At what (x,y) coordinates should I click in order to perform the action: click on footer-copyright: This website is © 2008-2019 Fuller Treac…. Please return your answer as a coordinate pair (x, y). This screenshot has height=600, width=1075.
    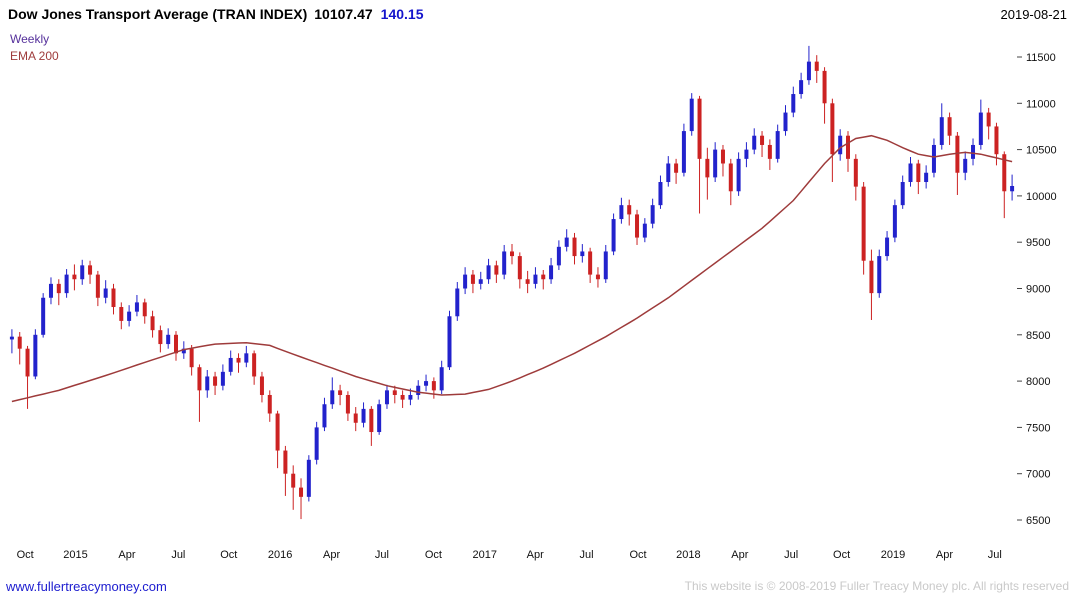
    Looking at the image, I should click on (876, 586).